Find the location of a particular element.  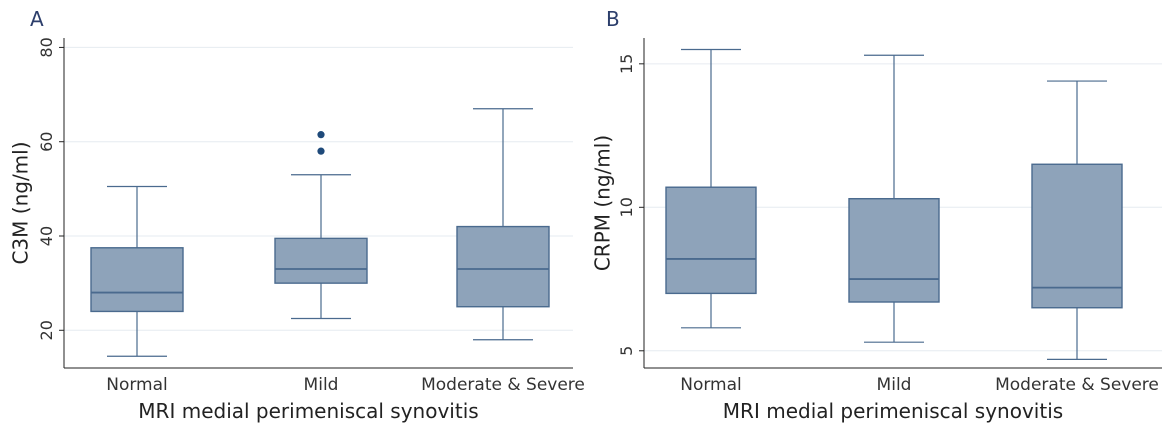

y-tick-label: 20 is located at coordinates (46, 330).